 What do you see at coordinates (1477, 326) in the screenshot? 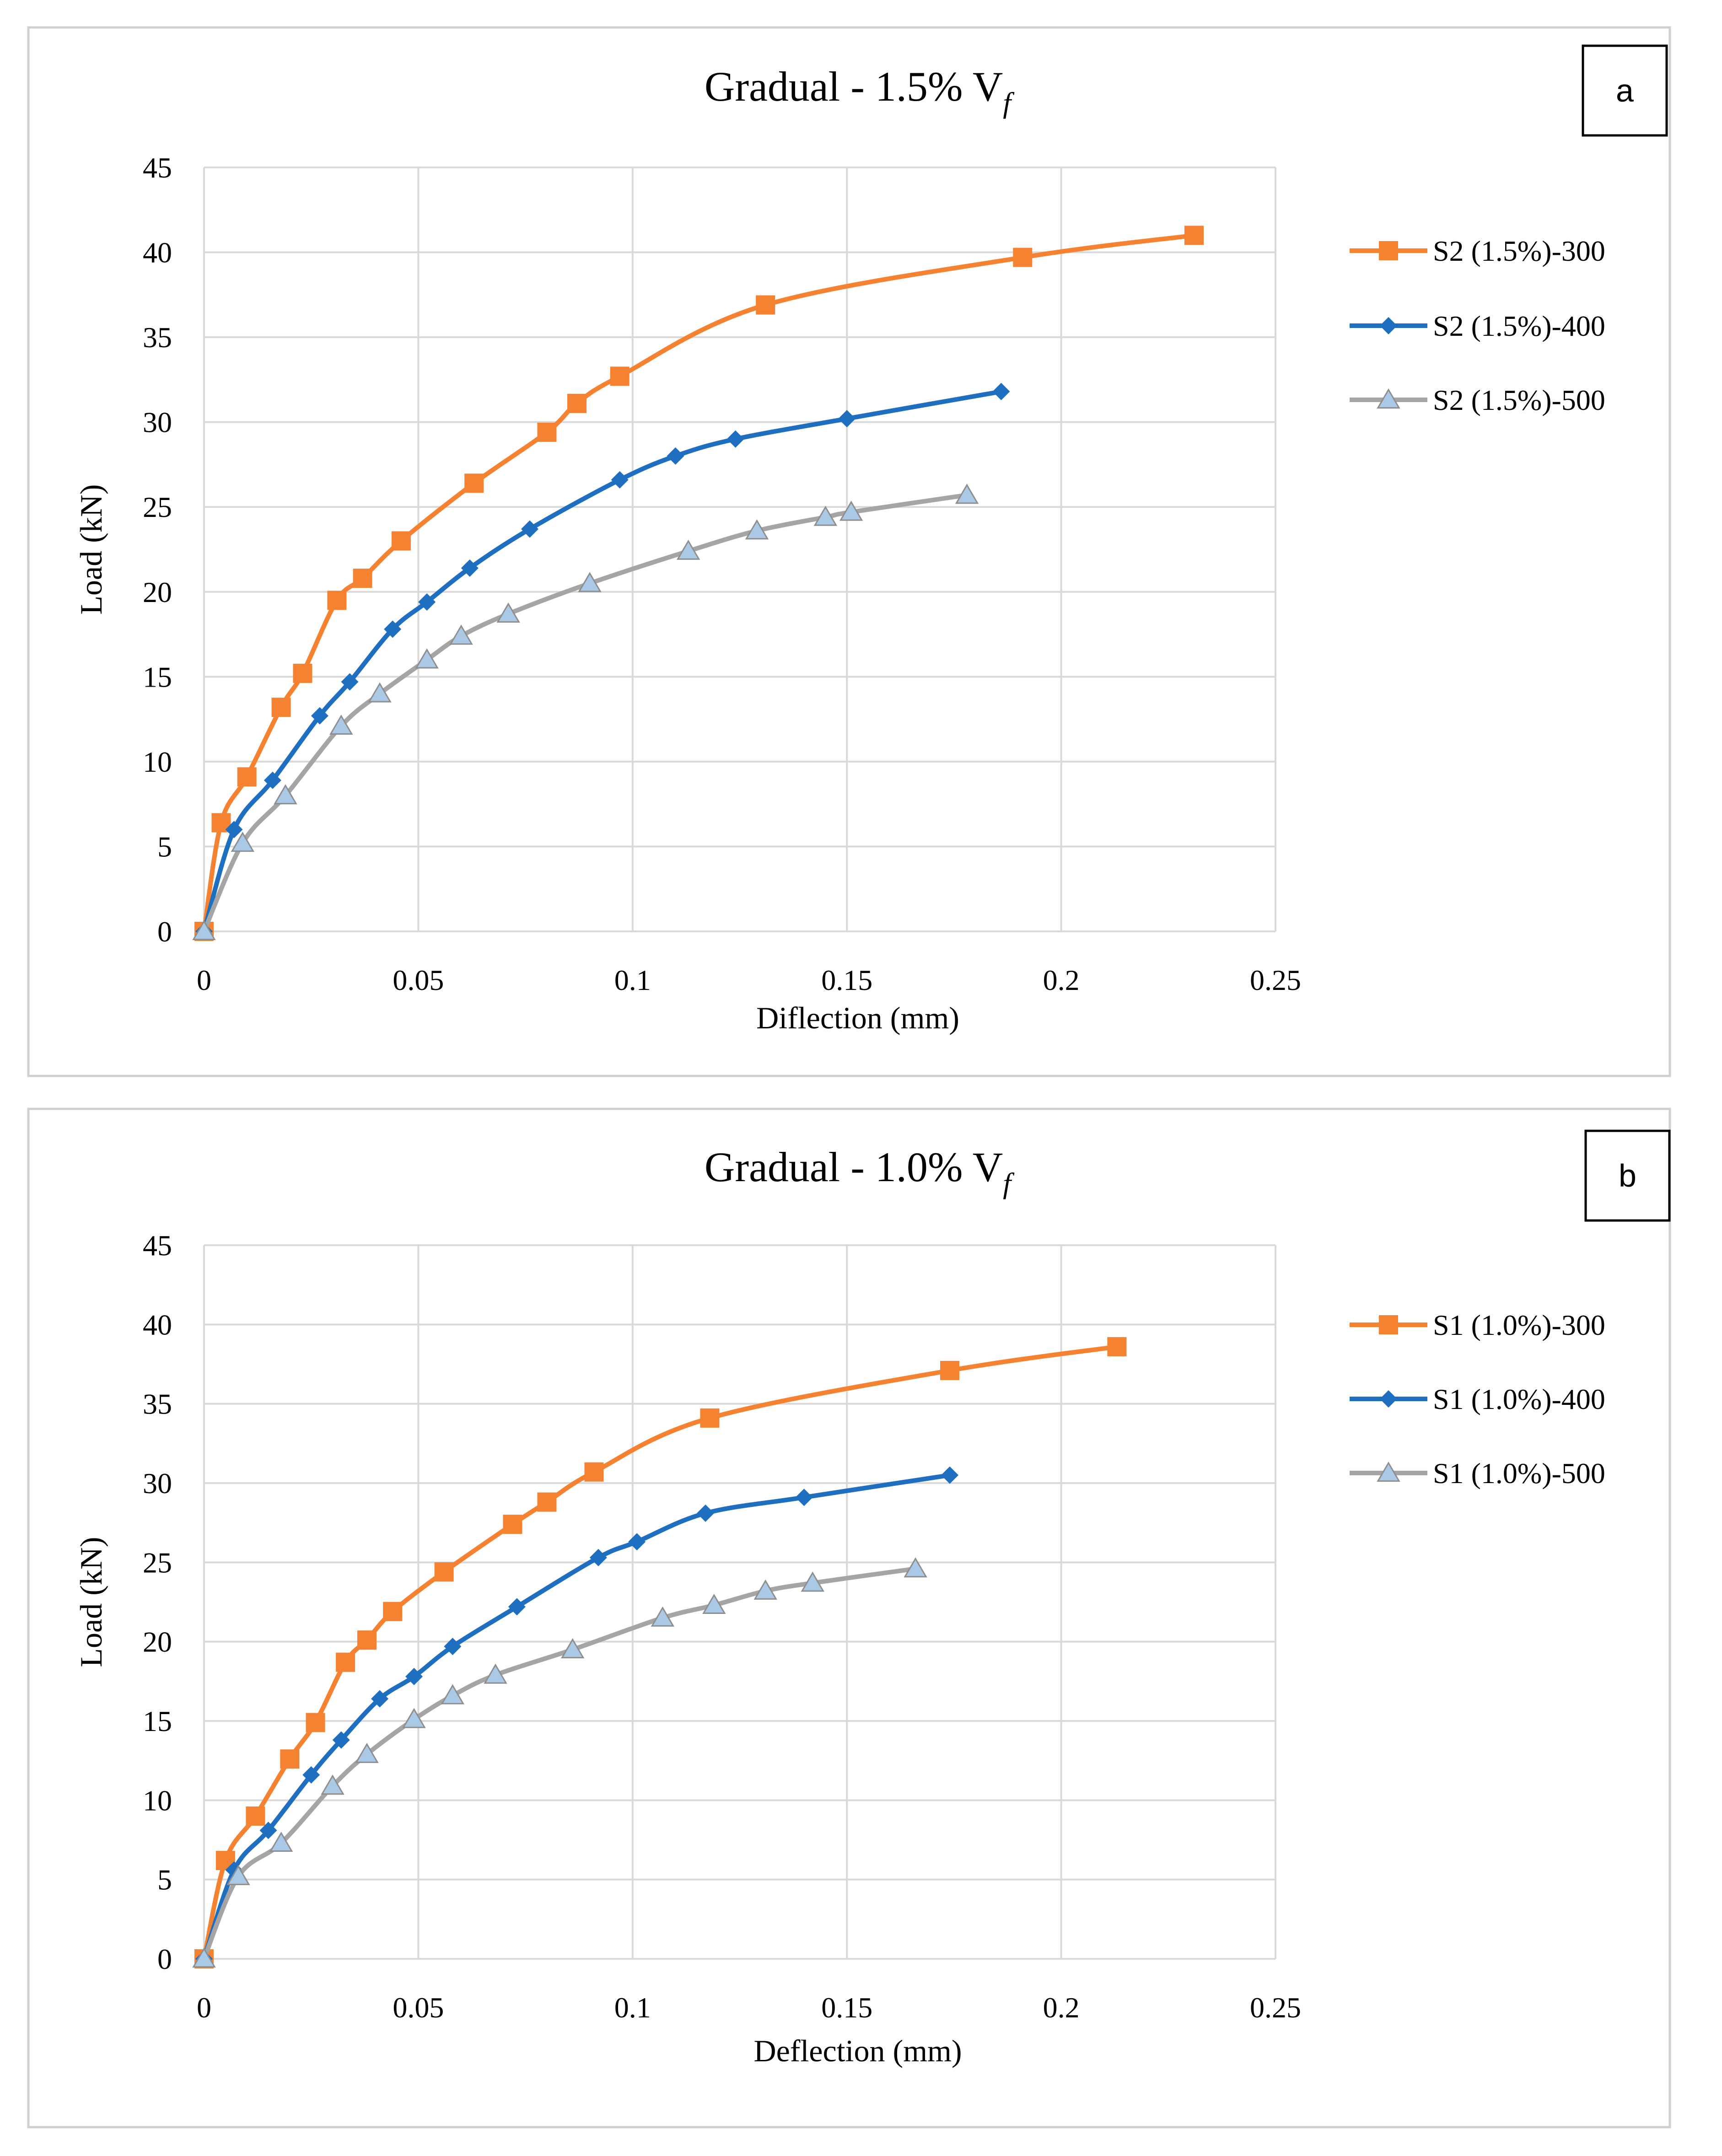
I see `legend-entry: S2 (1.5%)-400` at bounding box center [1477, 326].